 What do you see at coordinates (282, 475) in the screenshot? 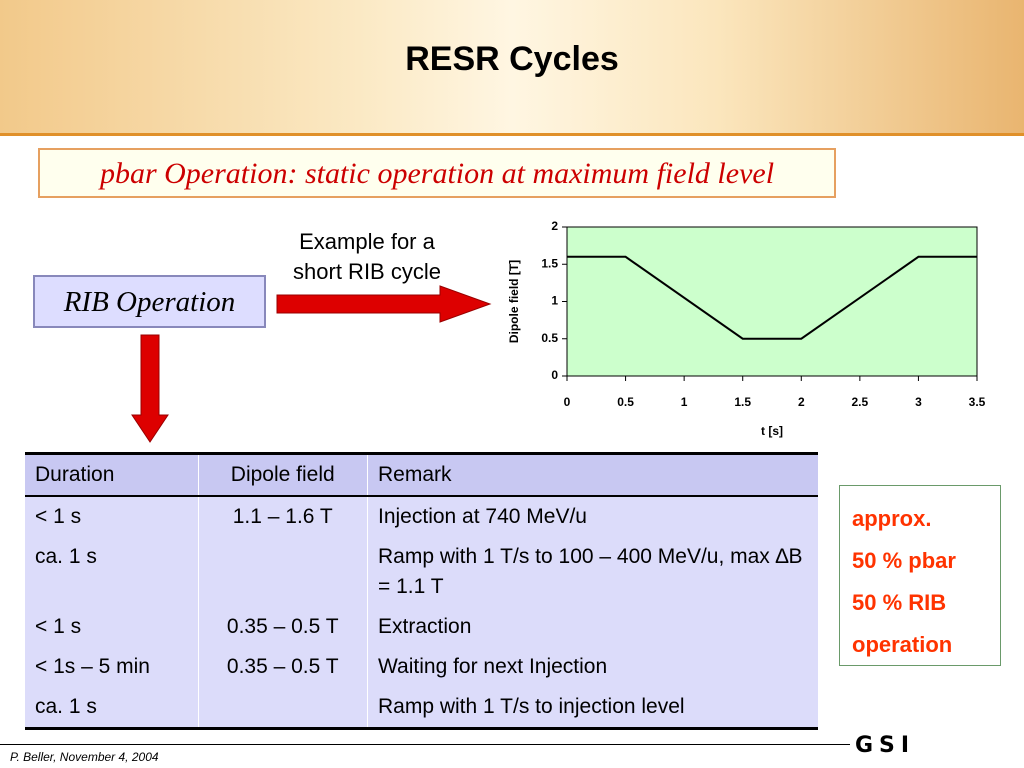
I see `column-header: Dipole field` at bounding box center [282, 475].